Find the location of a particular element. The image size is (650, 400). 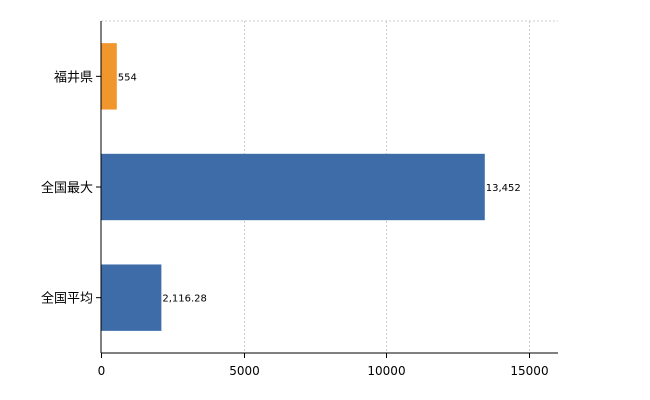

x-tick-label: 15000 is located at coordinates (529, 371).